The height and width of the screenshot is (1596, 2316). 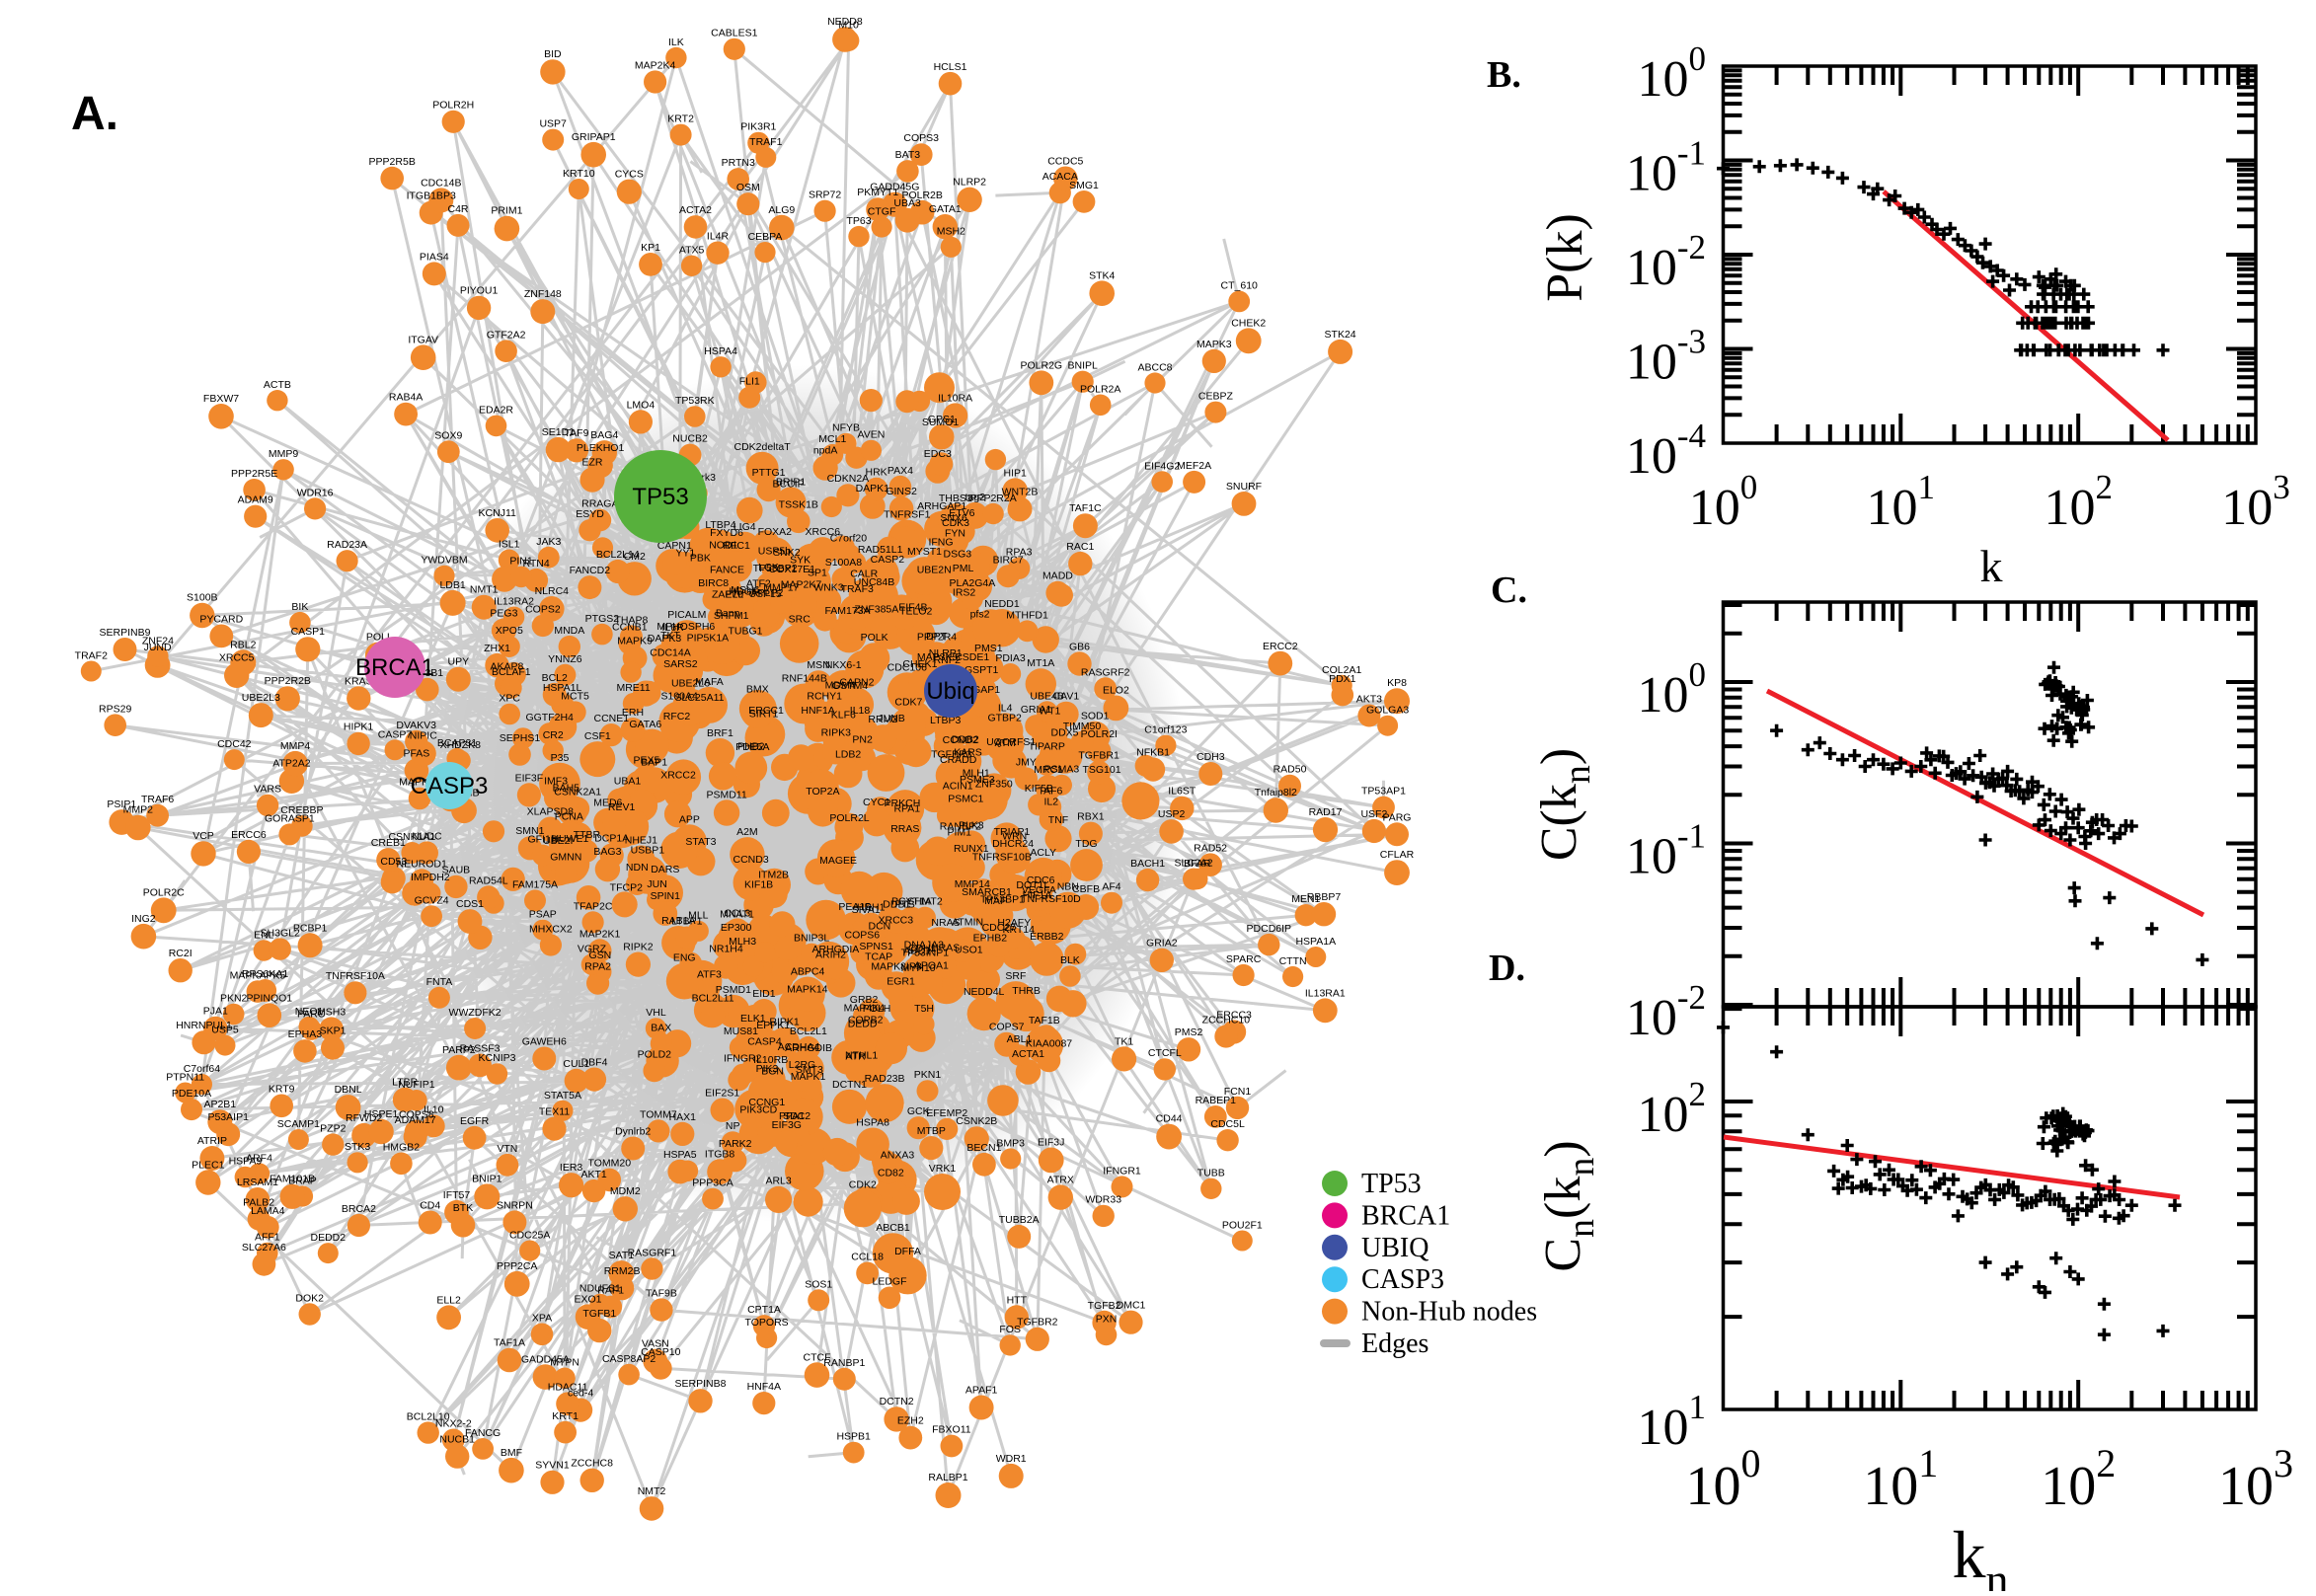 What do you see at coordinates (713, 583) in the screenshot?
I see `svg-text: BIRC8` at bounding box center [713, 583].